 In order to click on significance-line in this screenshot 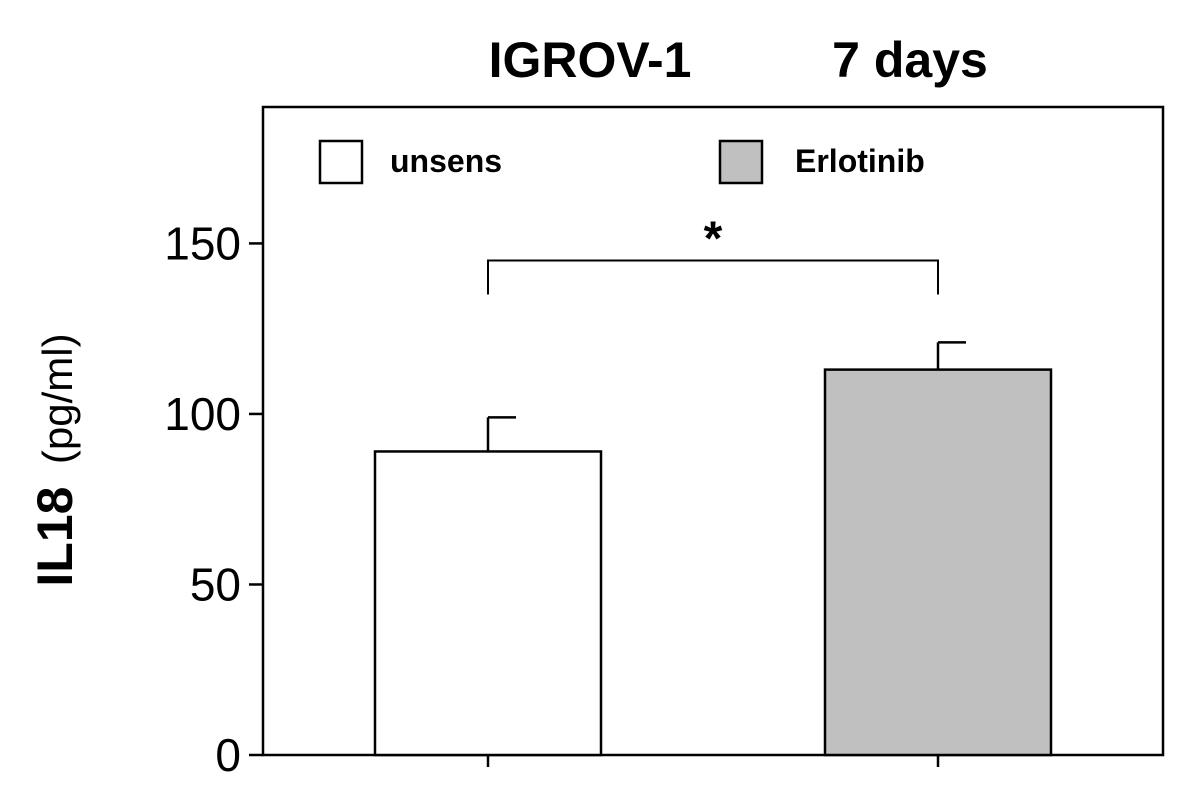, I will do `click(713, 277)`.